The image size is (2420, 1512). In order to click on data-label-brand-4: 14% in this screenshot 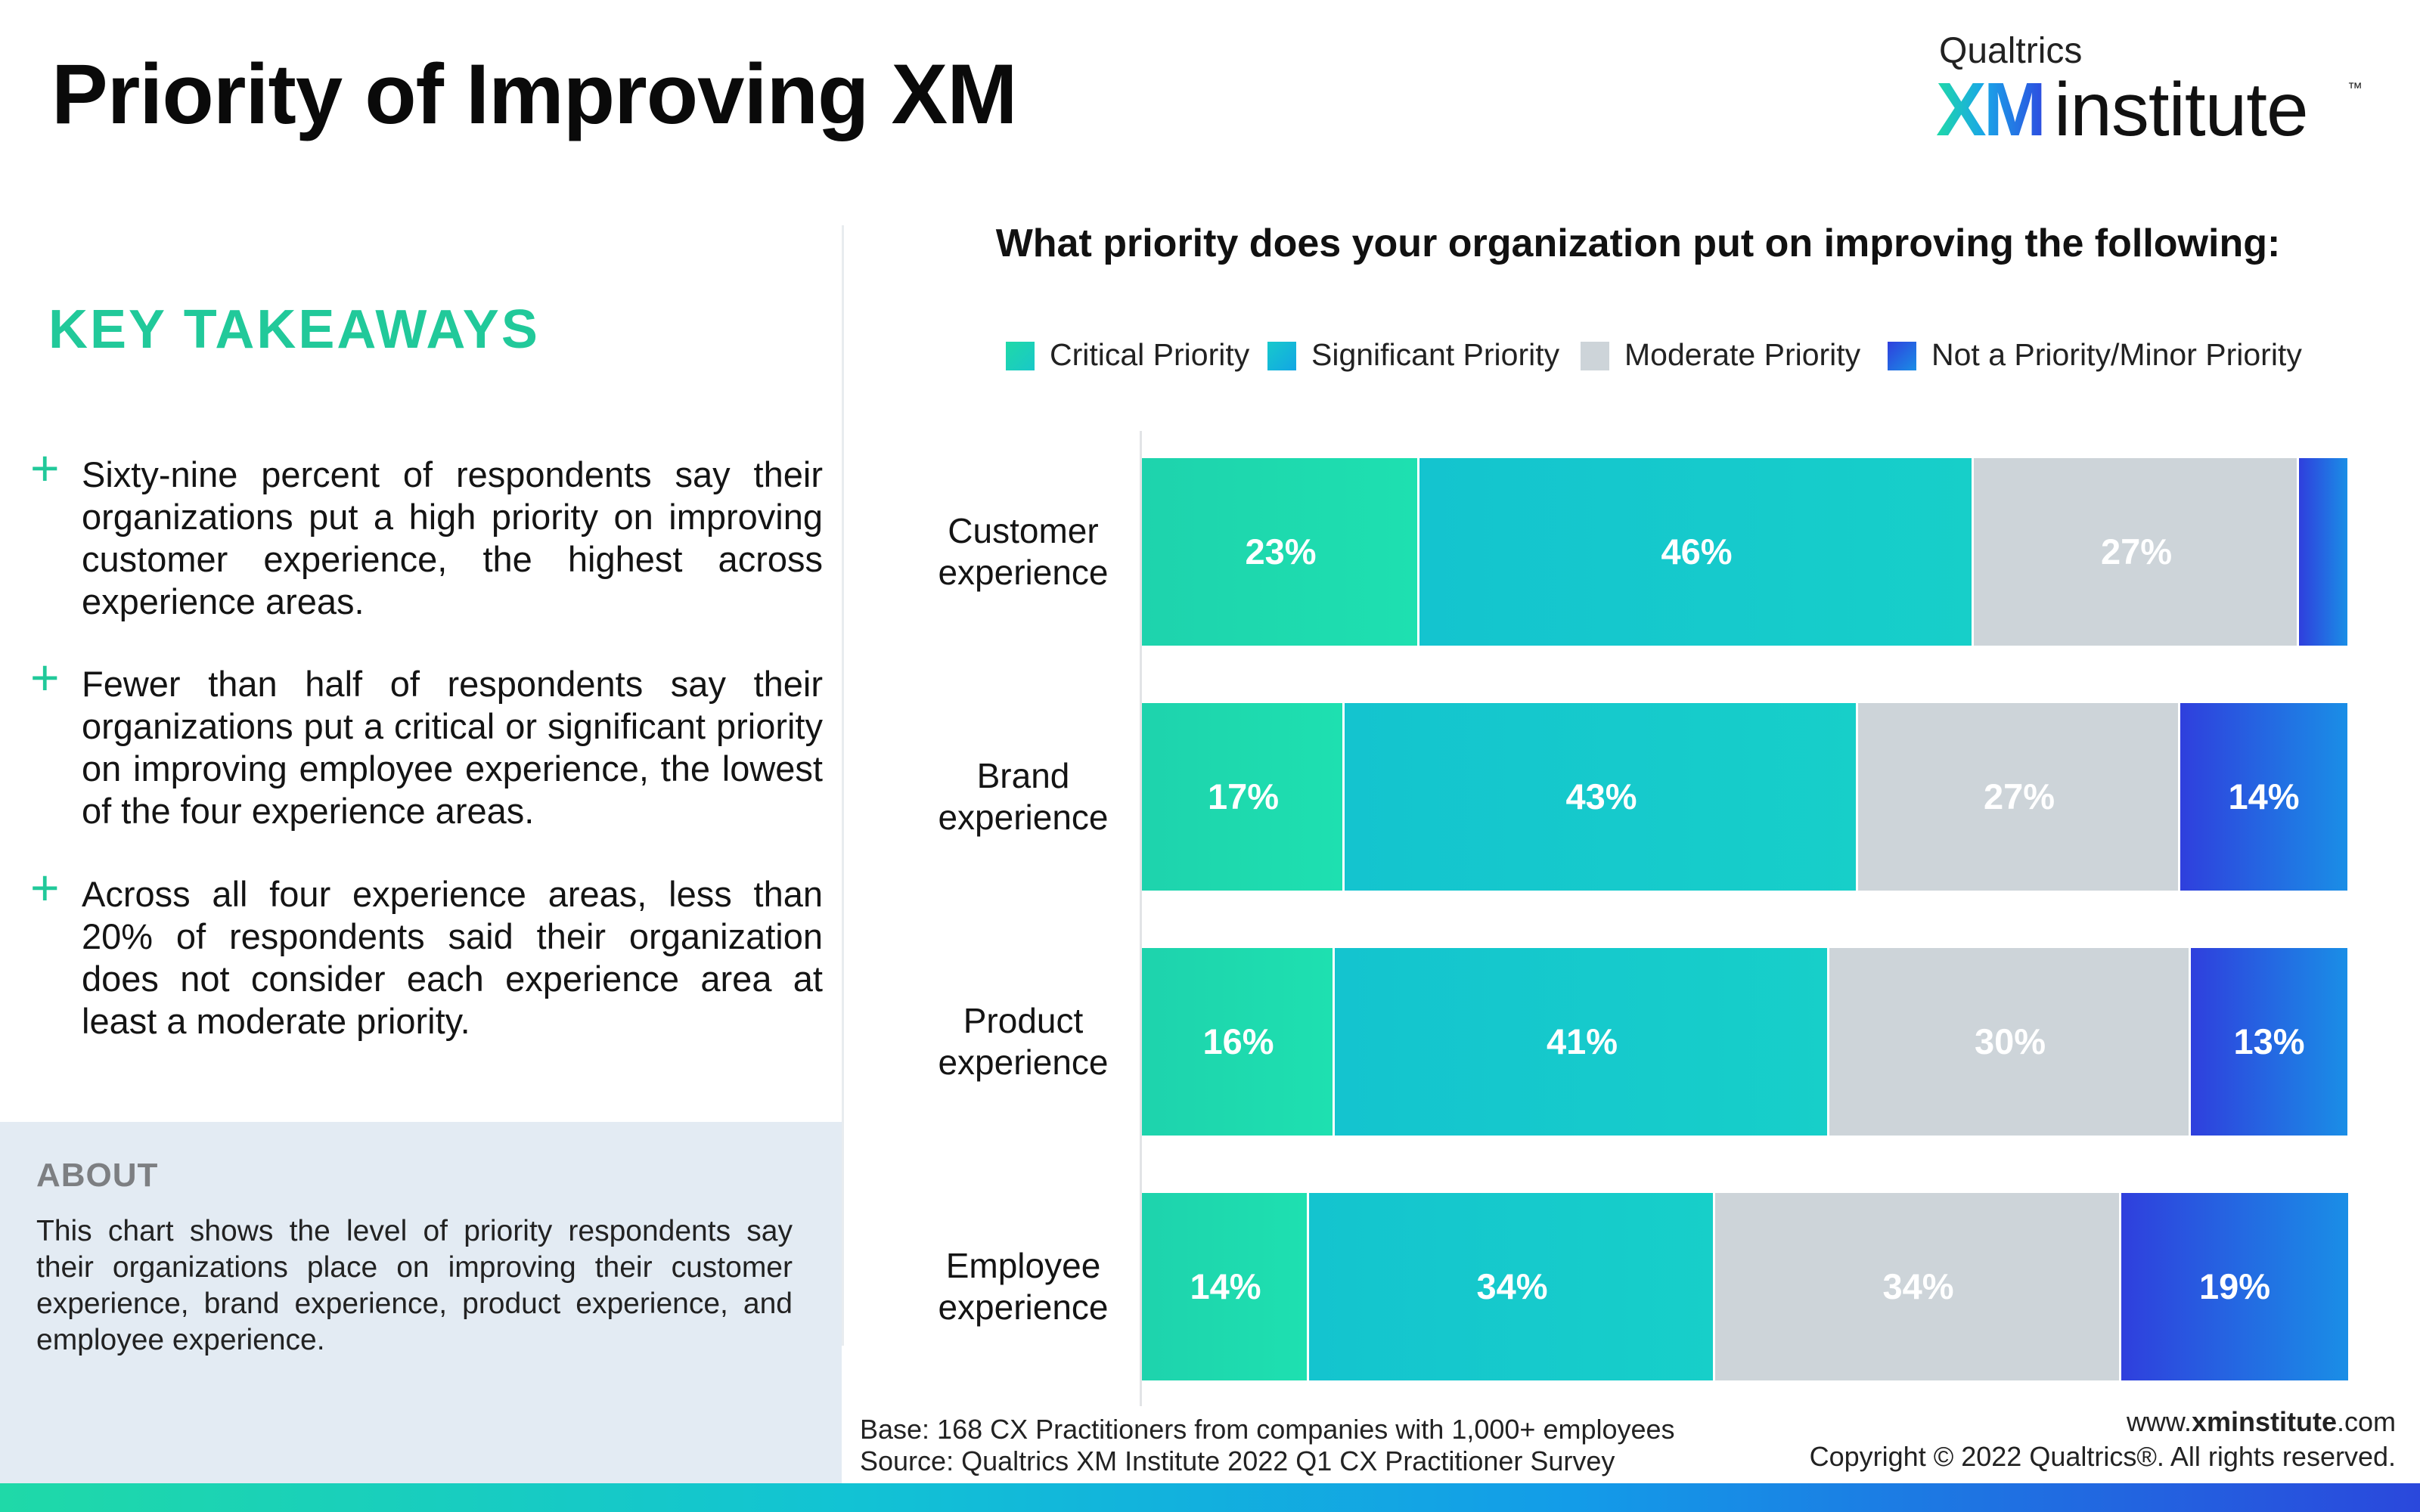, I will do `click(2264, 796)`.